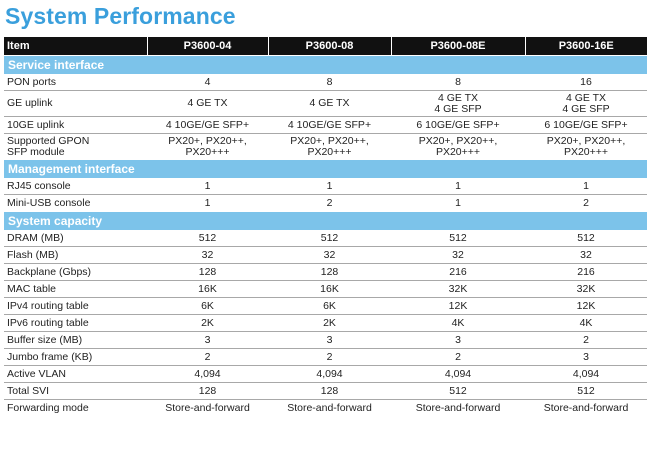 This screenshot has height=455, width=659. I want to click on value-cell-text: 4K, so click(586, 322).